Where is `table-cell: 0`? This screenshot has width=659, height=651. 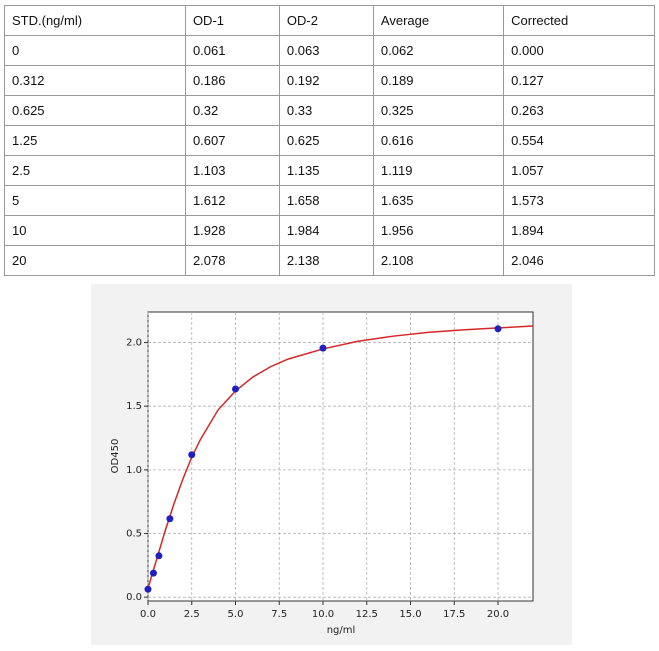
table-cell: 0 is located at coordinates (95, 50).